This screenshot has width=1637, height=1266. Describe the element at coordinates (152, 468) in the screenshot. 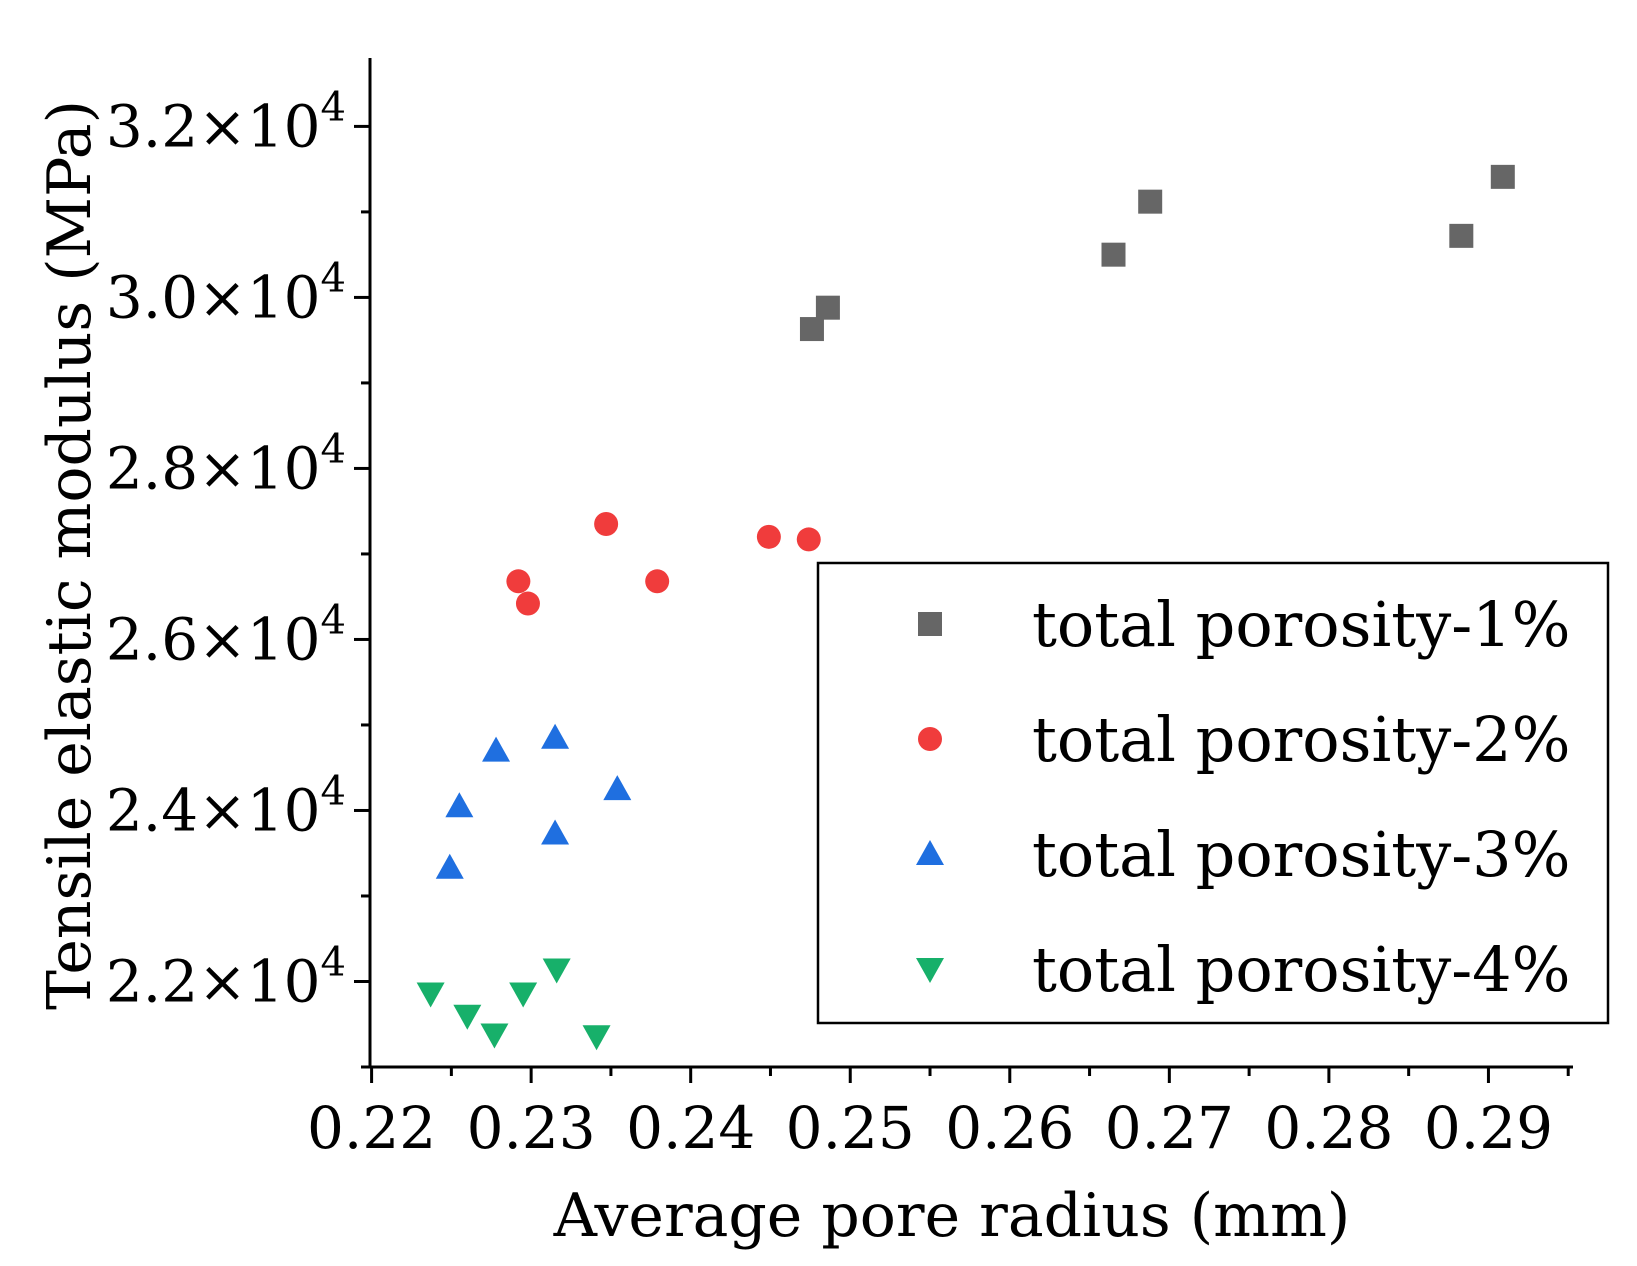

I see `y-tick-mantissa: 2.8` at that location.